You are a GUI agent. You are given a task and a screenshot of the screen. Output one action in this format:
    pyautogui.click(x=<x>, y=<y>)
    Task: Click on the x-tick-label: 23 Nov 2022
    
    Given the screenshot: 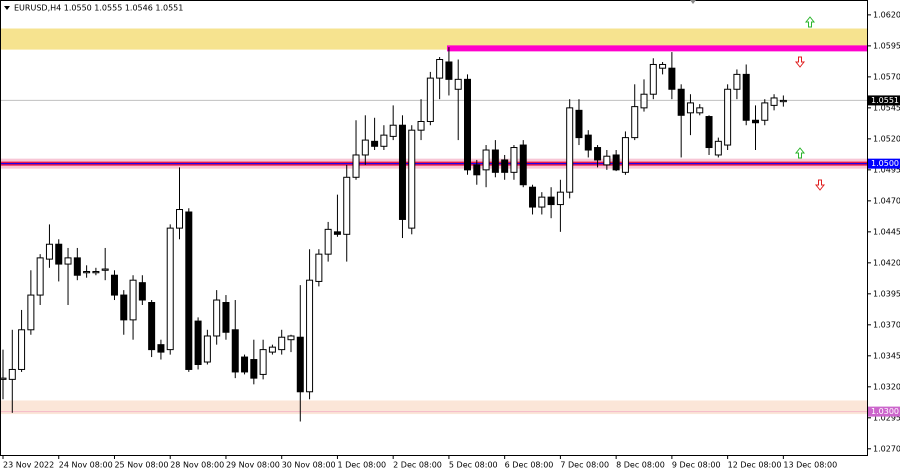 What is the action you would take?
    pyautogui.click(x=28, y=465)
    